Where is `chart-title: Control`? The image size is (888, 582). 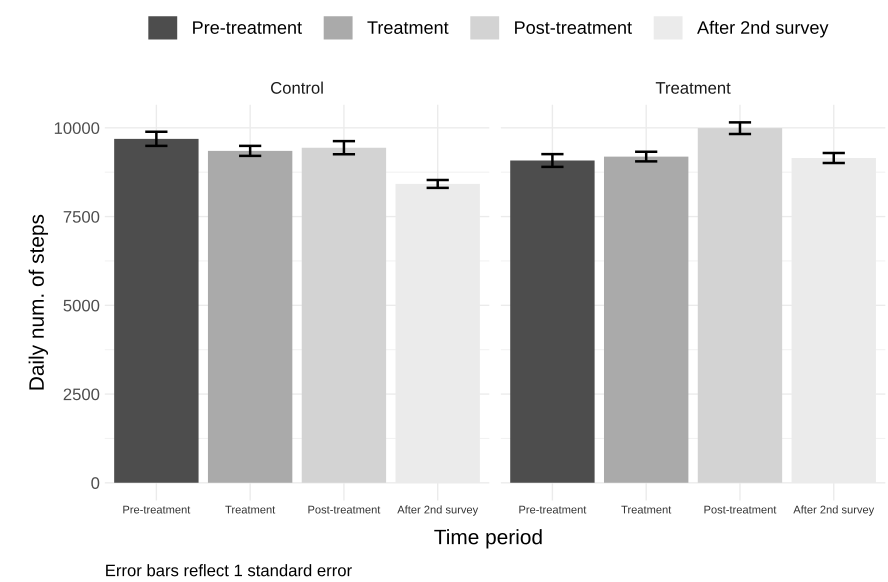
chart-title: Control is located at coordinates (297, 88).